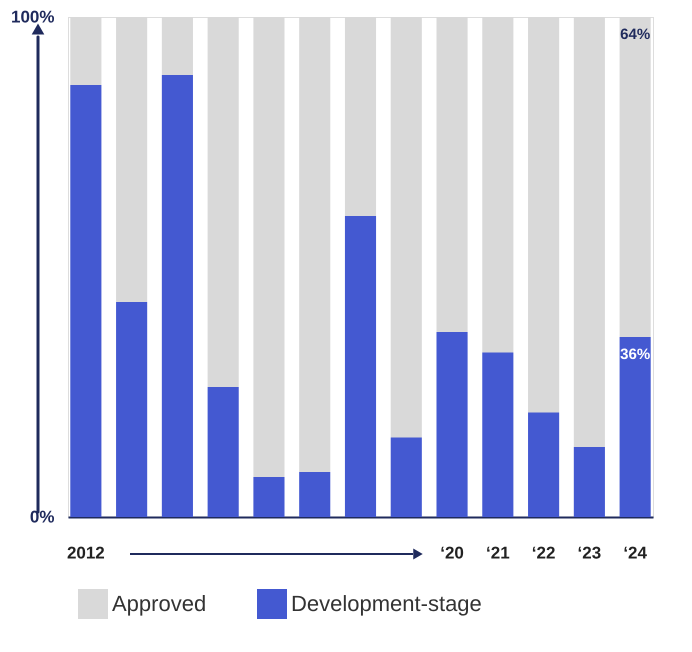  Describe the element at coordinates (635, 553) in the screenshot. I see `x-tick-label: ‘24` at that location.